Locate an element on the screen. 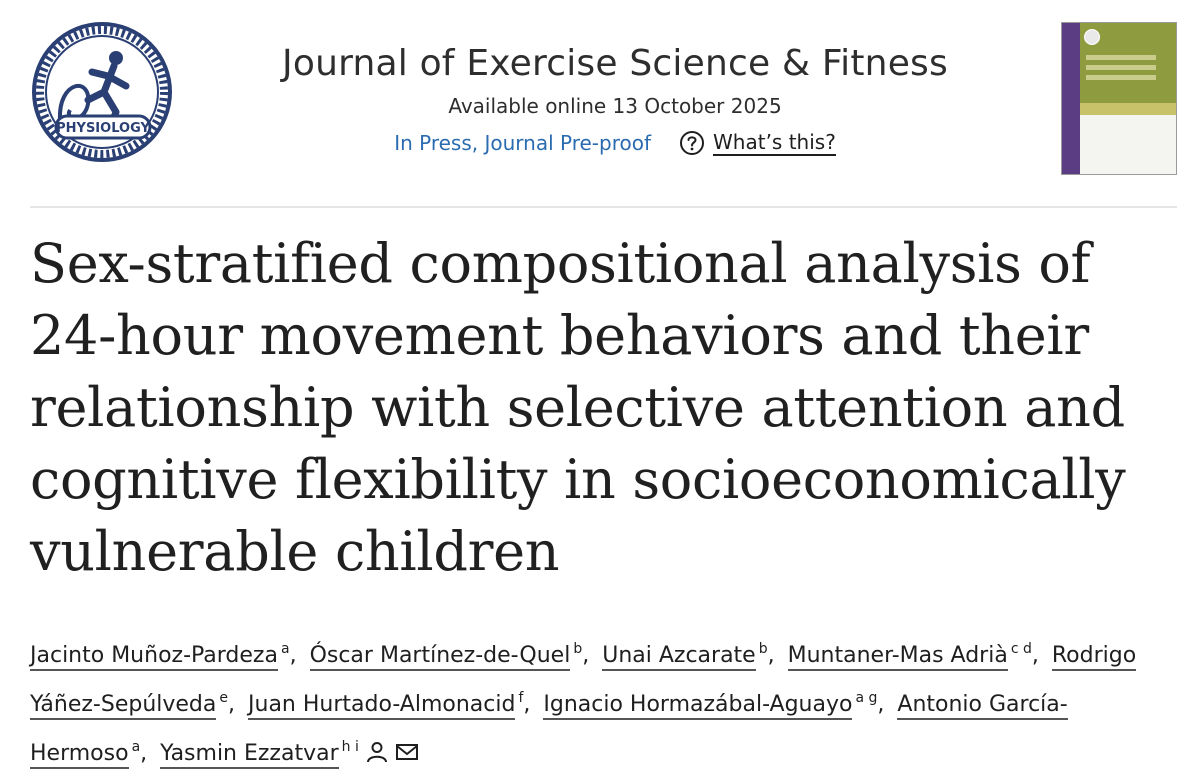 Image resolution: width=1200 pixels, height=775 pixels. society-logo: PHYSIOLOGY is located at coordinates (102, 92).